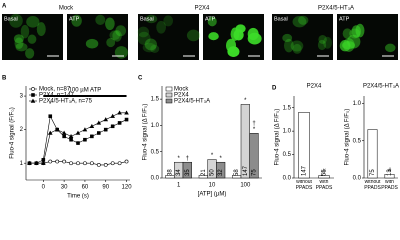 The width and height of the screenshot is (400, 240). I want to click on group-title: P2X4, so click(202, 9).